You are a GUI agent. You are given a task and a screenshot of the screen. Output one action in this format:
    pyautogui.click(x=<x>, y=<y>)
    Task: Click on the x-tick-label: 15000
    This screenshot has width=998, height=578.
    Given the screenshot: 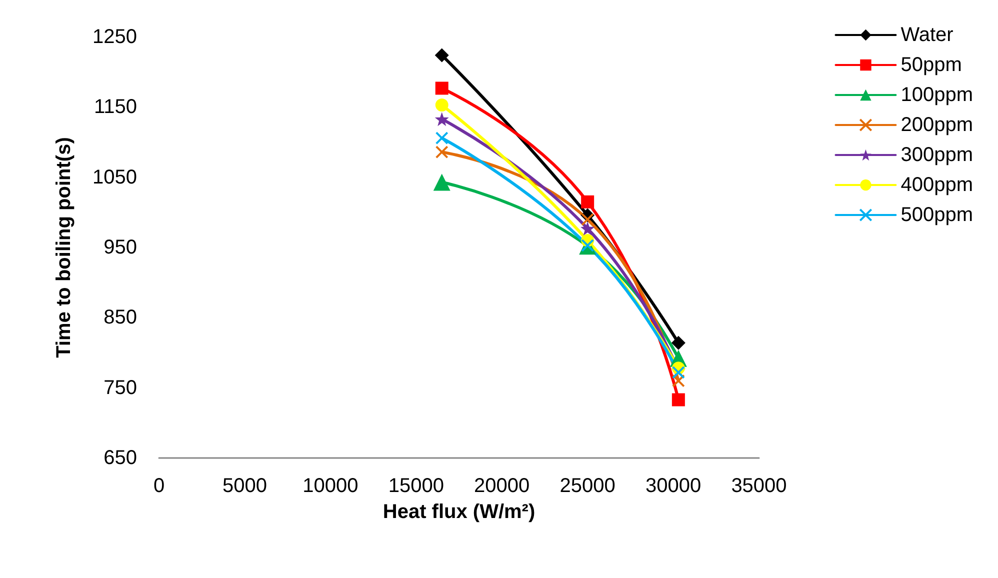 What is the action you would take?
    pyautogui.click(x=416, y=486)
    